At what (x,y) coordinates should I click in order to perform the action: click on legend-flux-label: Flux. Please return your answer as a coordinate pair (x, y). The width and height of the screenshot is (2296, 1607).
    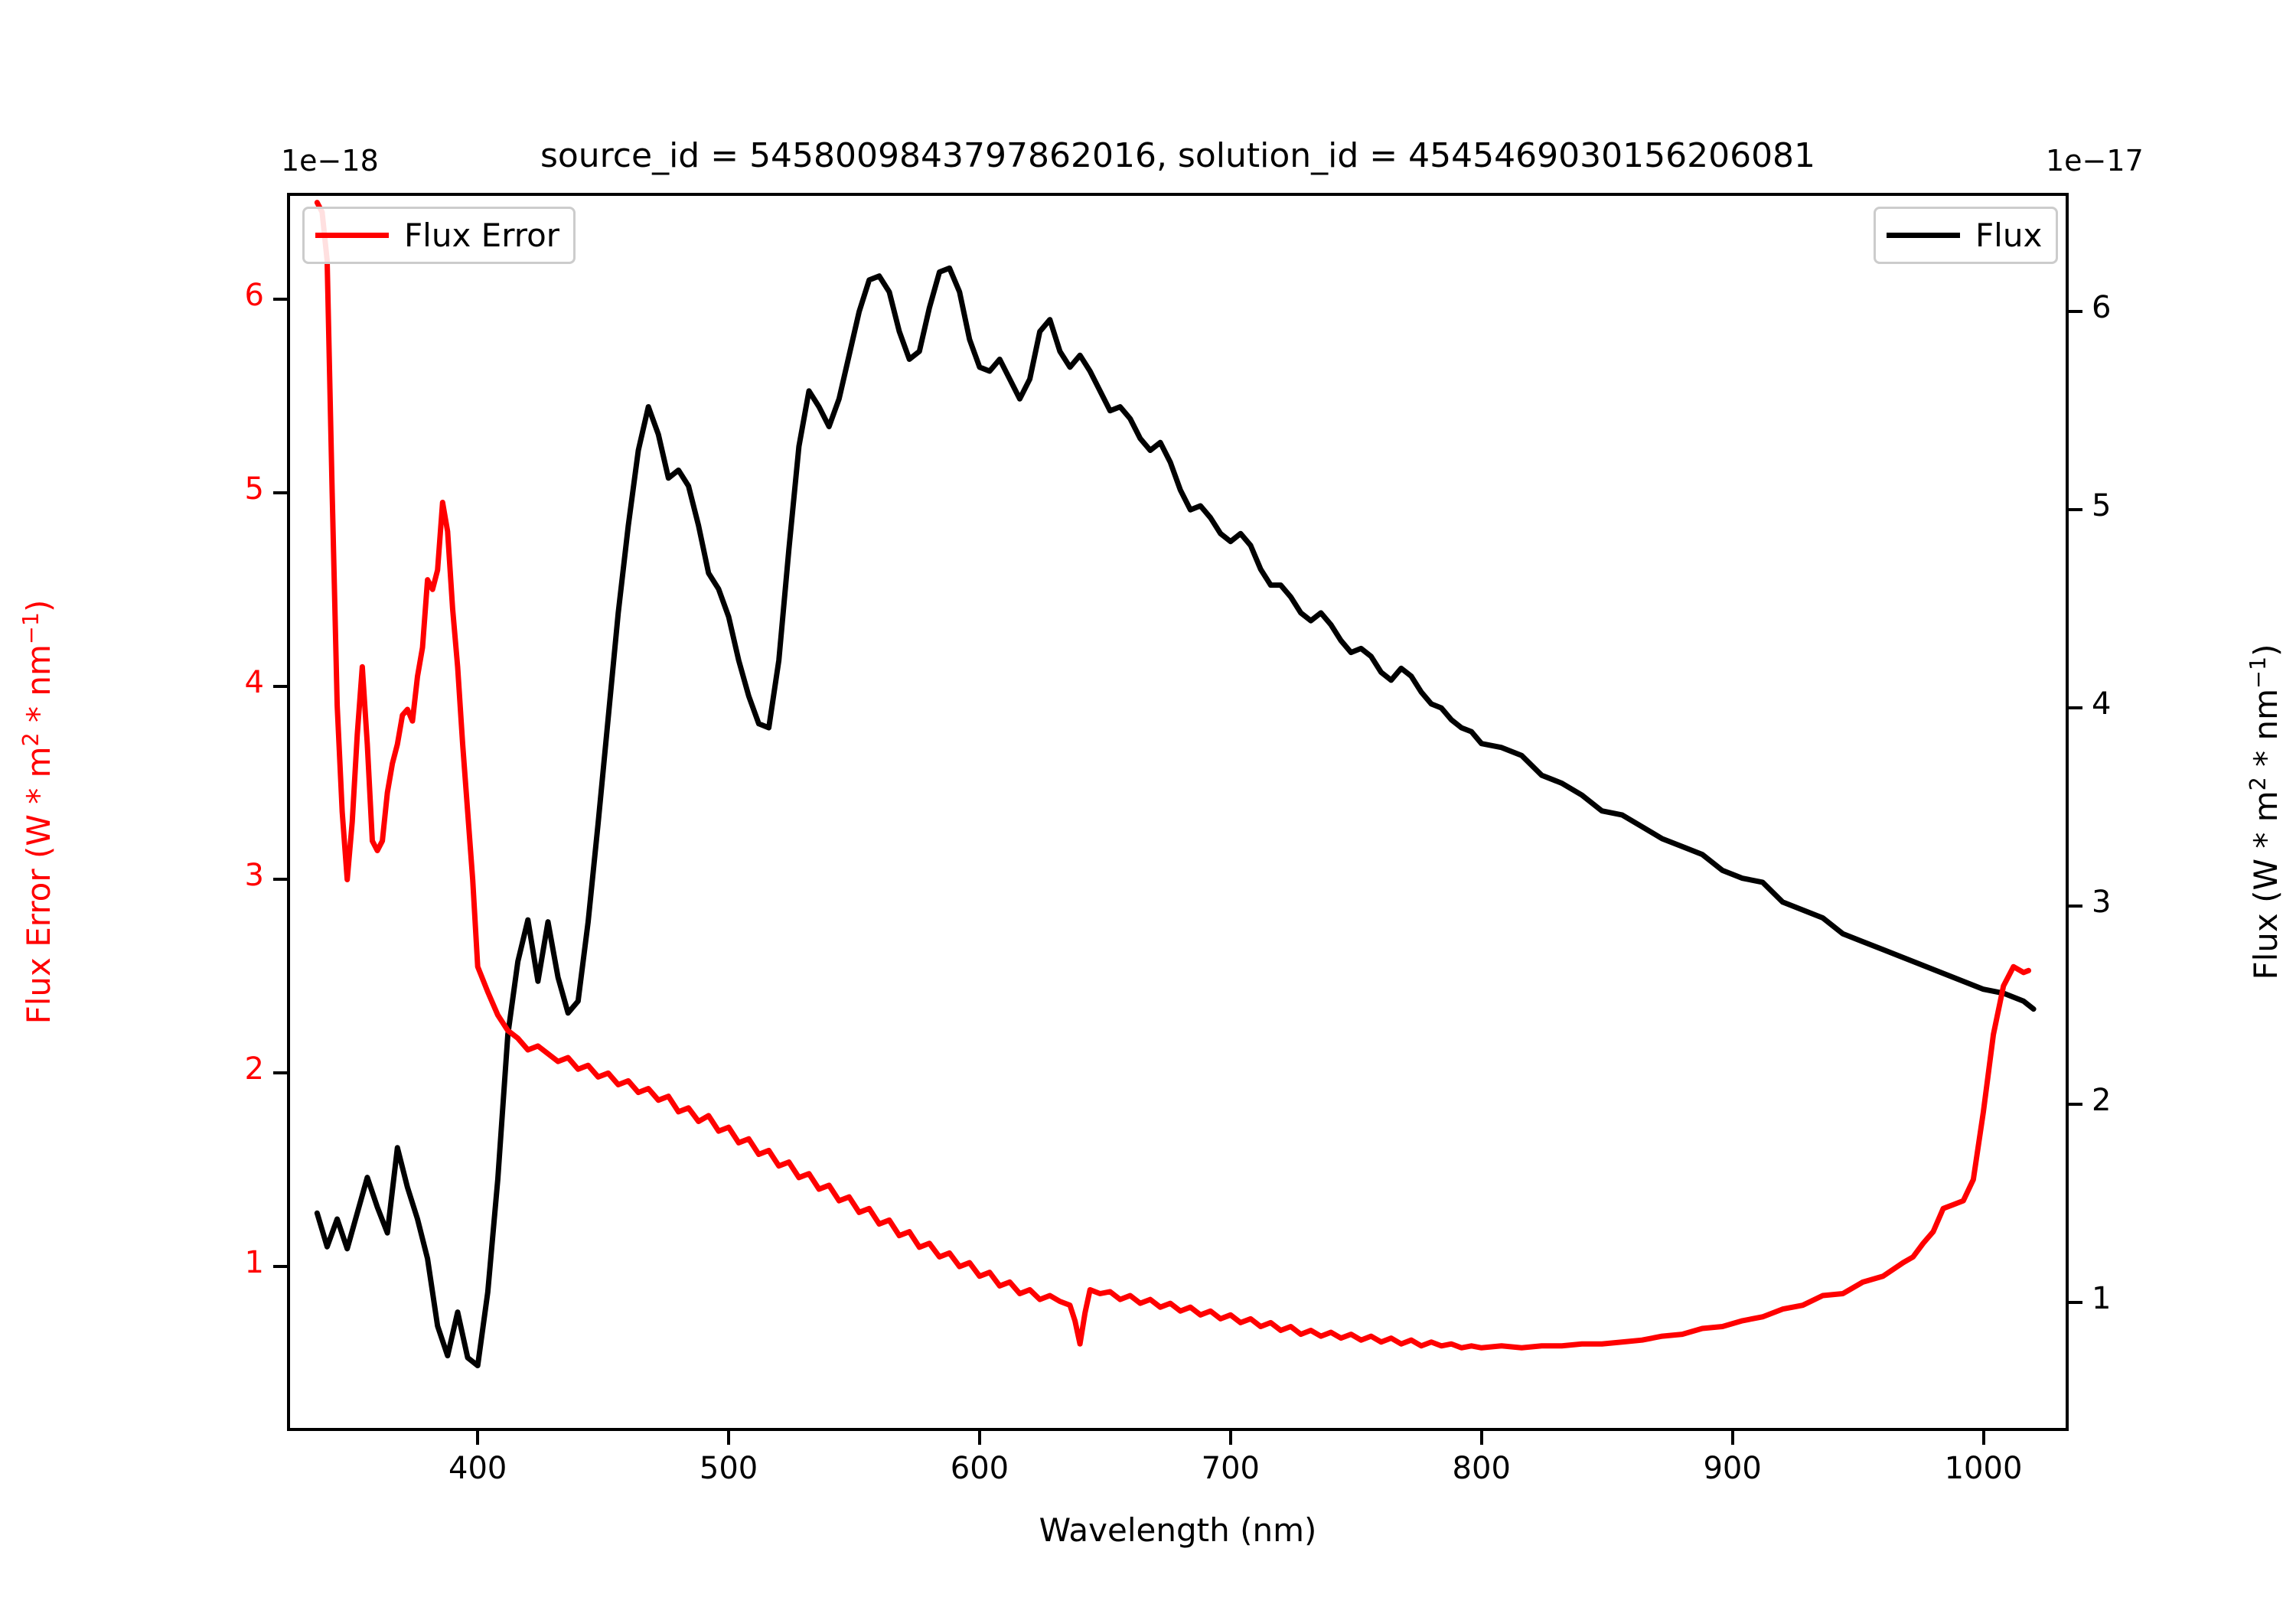
    Looking at the image, I should click on (2009, 235).